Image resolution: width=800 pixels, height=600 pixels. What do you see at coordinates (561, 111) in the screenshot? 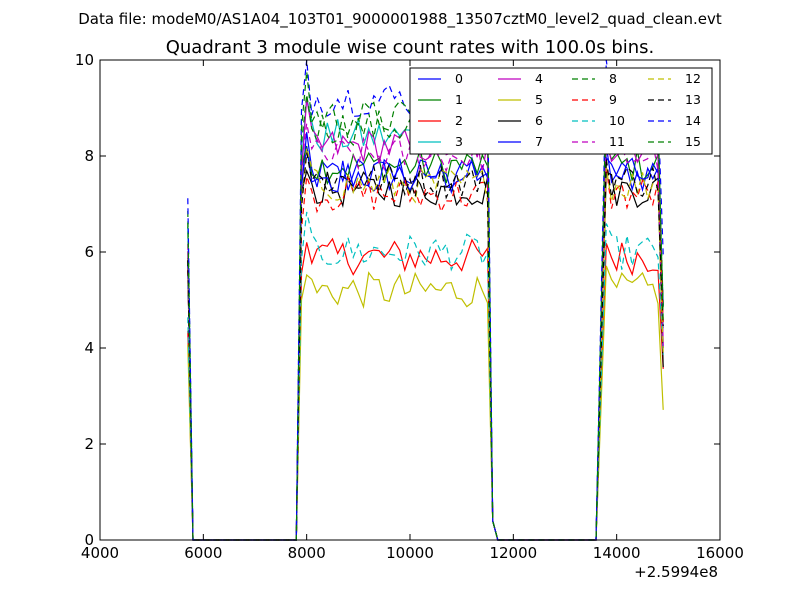
I see `legend-box` at bounding box center [561, 111].